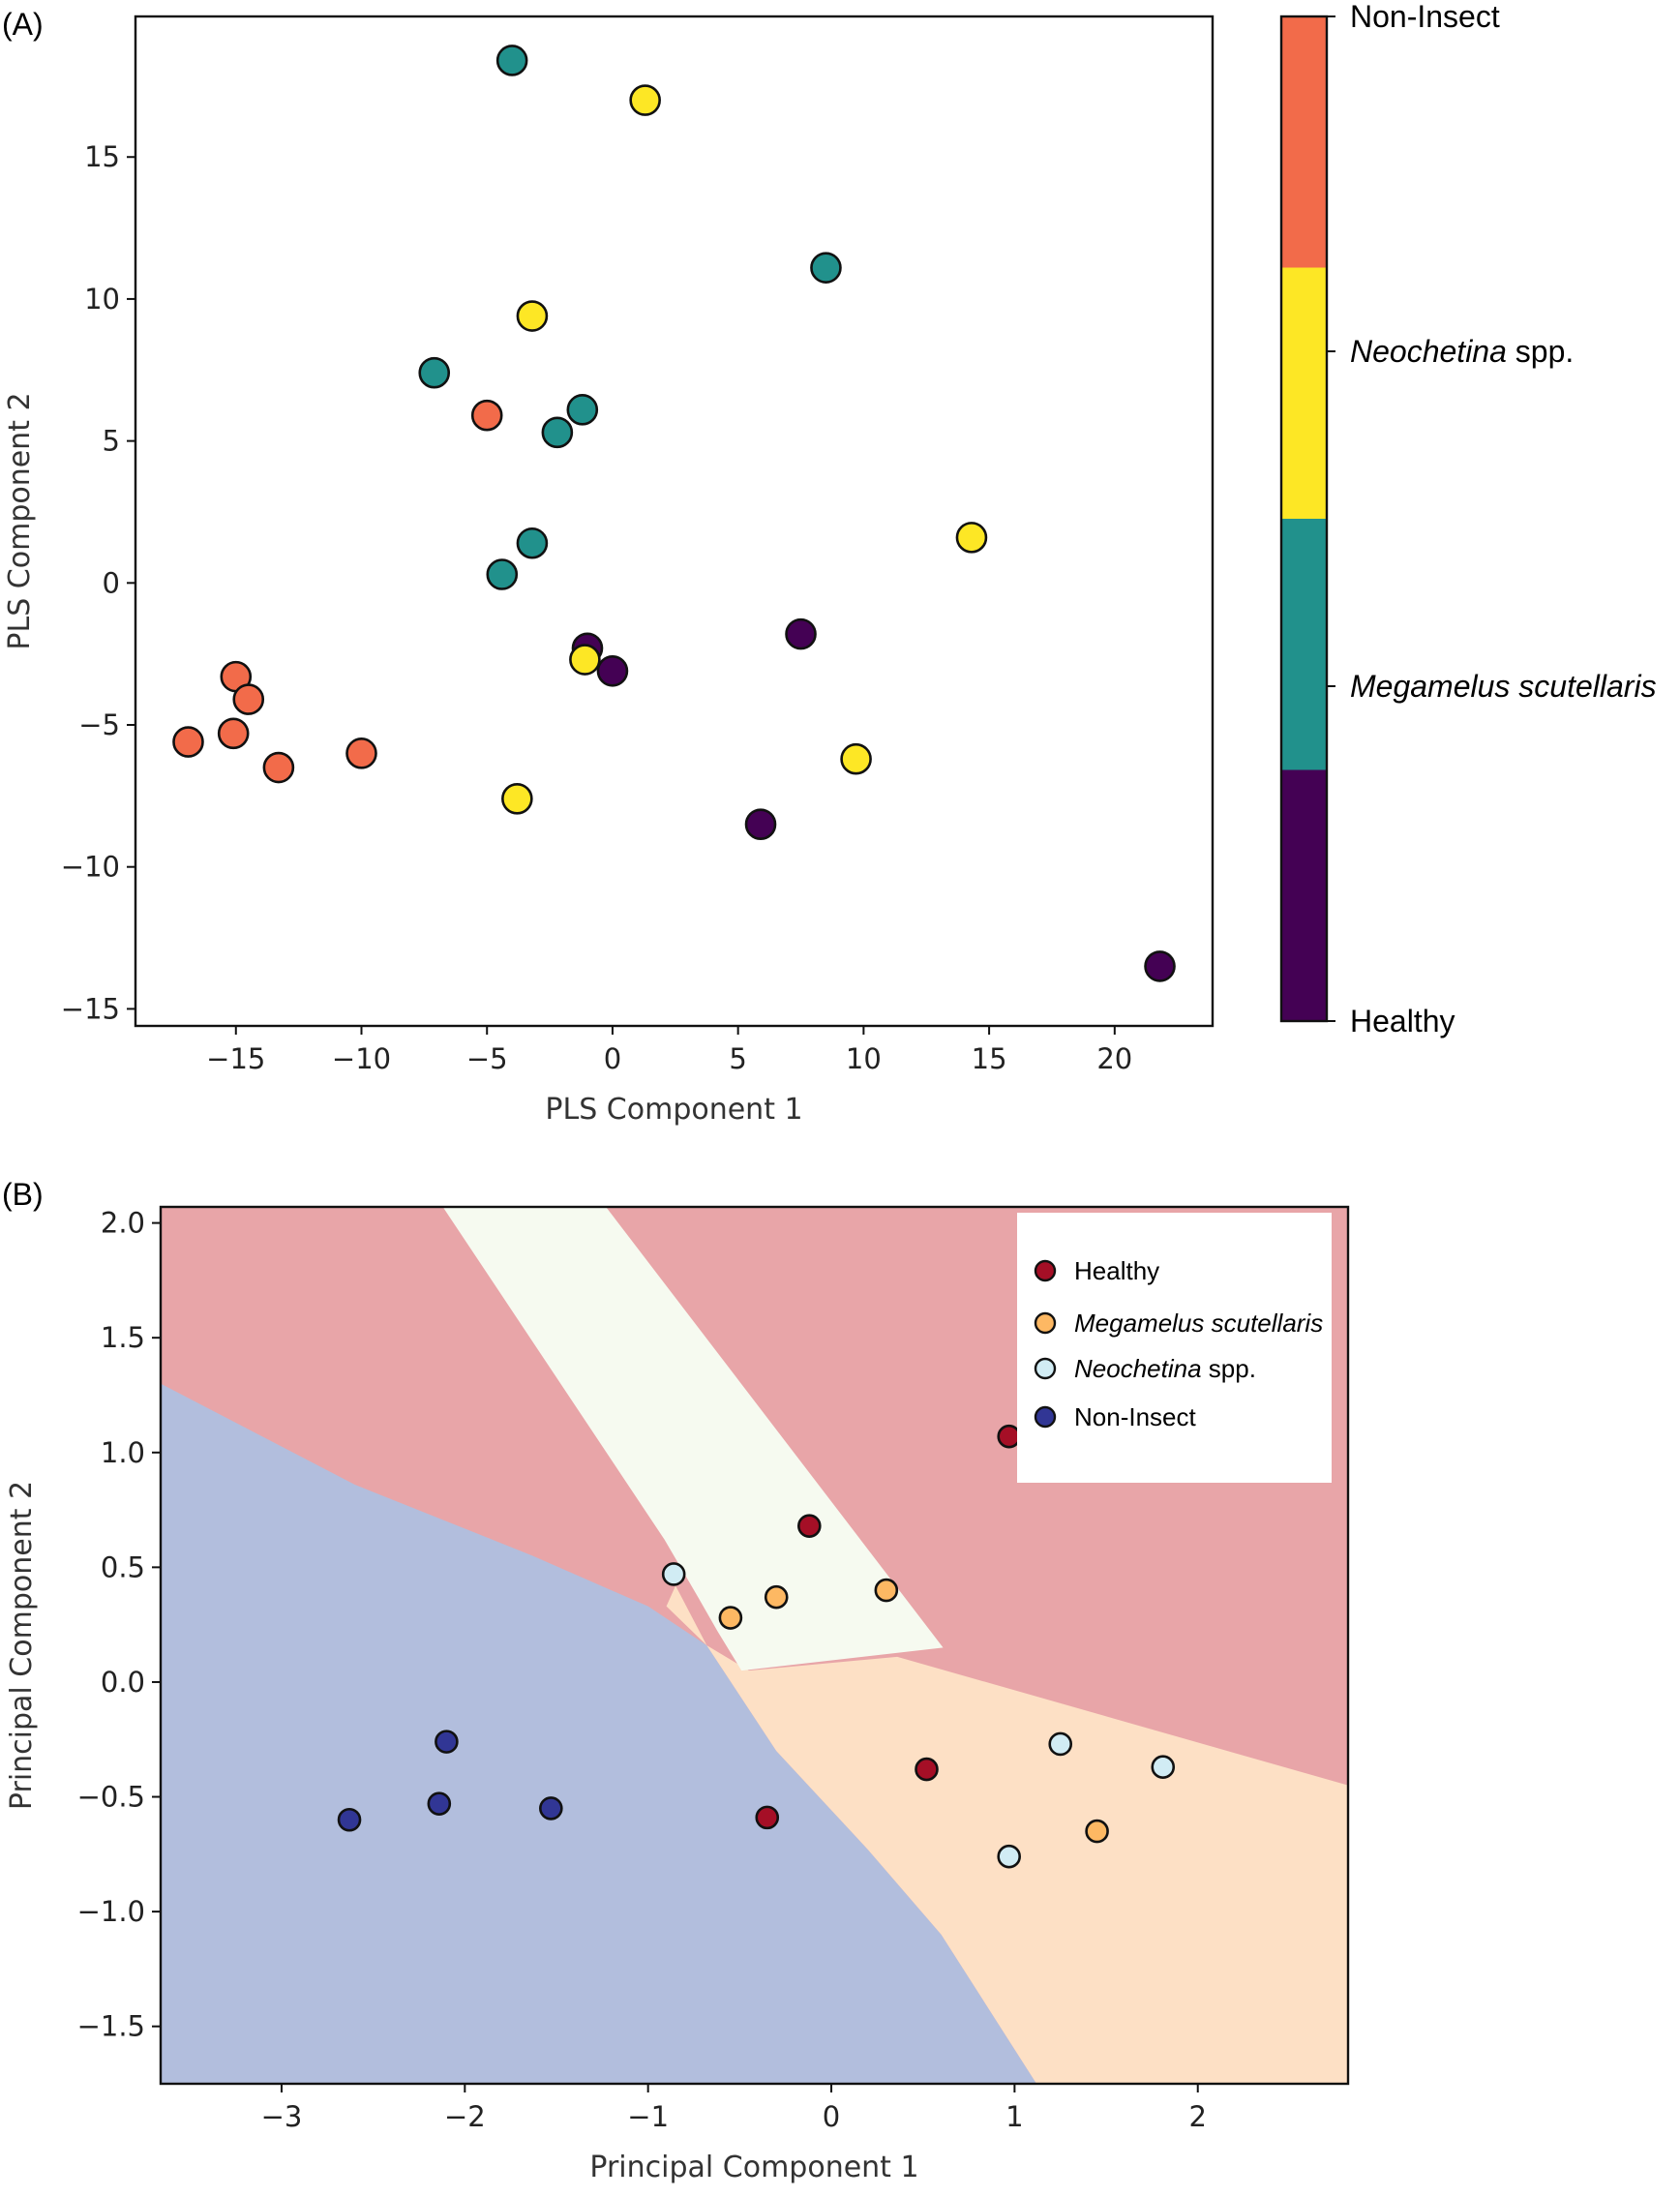 Image resolution: width=1680 pixels, height=2197 pixels. I want to click on y-tick-label: 5, so click(112, 441).